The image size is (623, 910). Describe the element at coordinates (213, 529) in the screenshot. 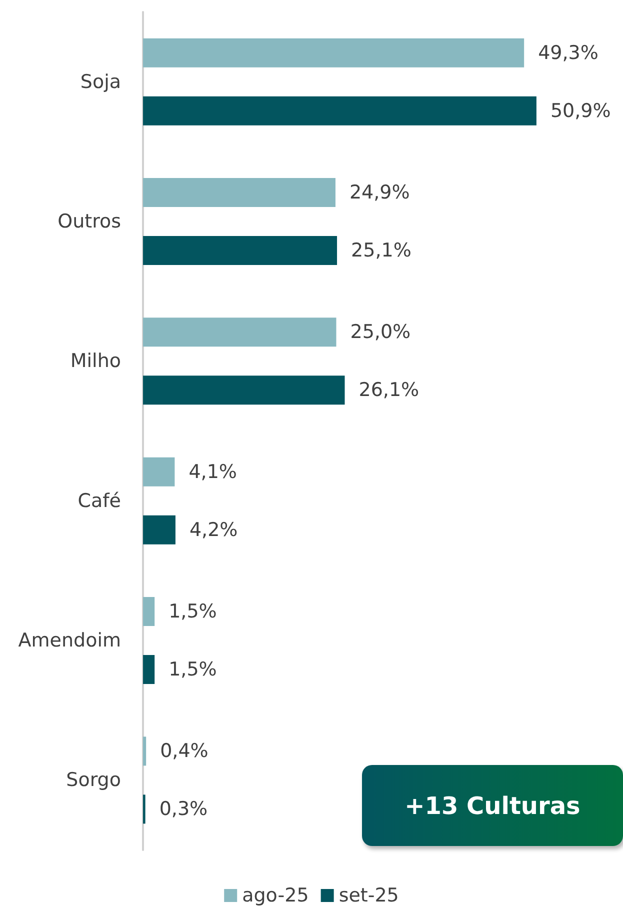

I see `data-label: 4,2%` at that location.